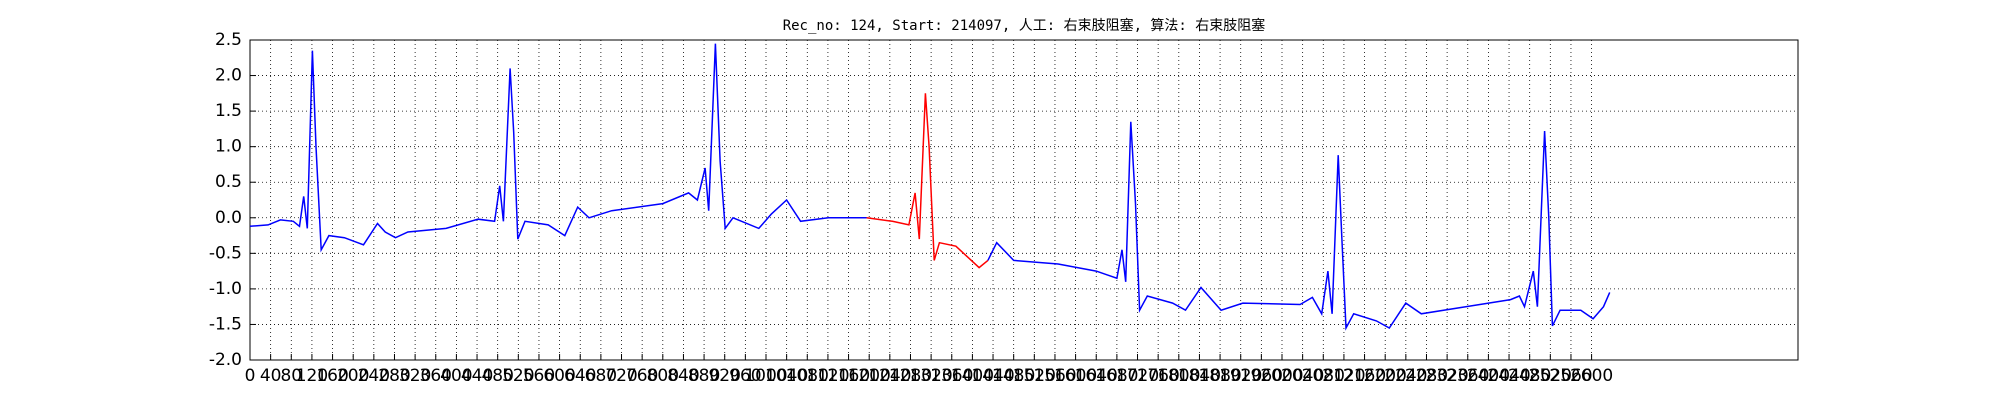 The height and width of the screenshot is (400, 2000). I want to click on x-tick-label: 280, so click(394, 376).